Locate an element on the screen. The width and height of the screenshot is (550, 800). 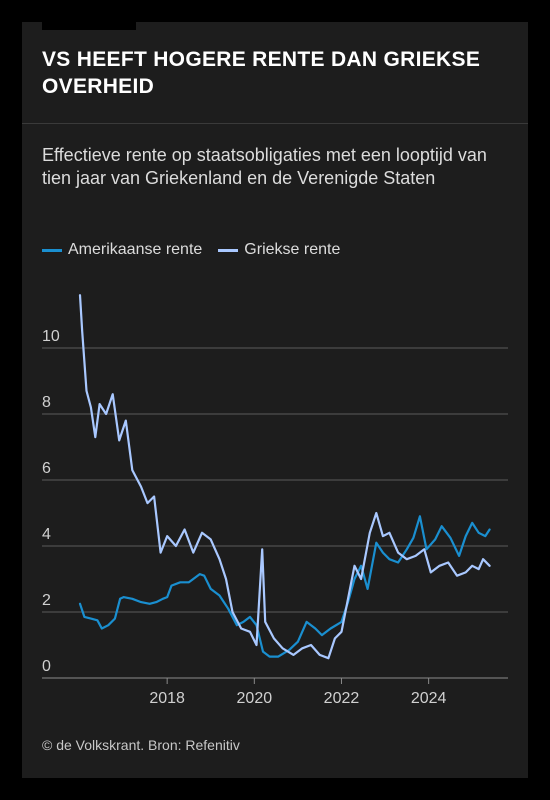
legend-label-us: Amerikaanse rente is located at coordinates (135, 249).